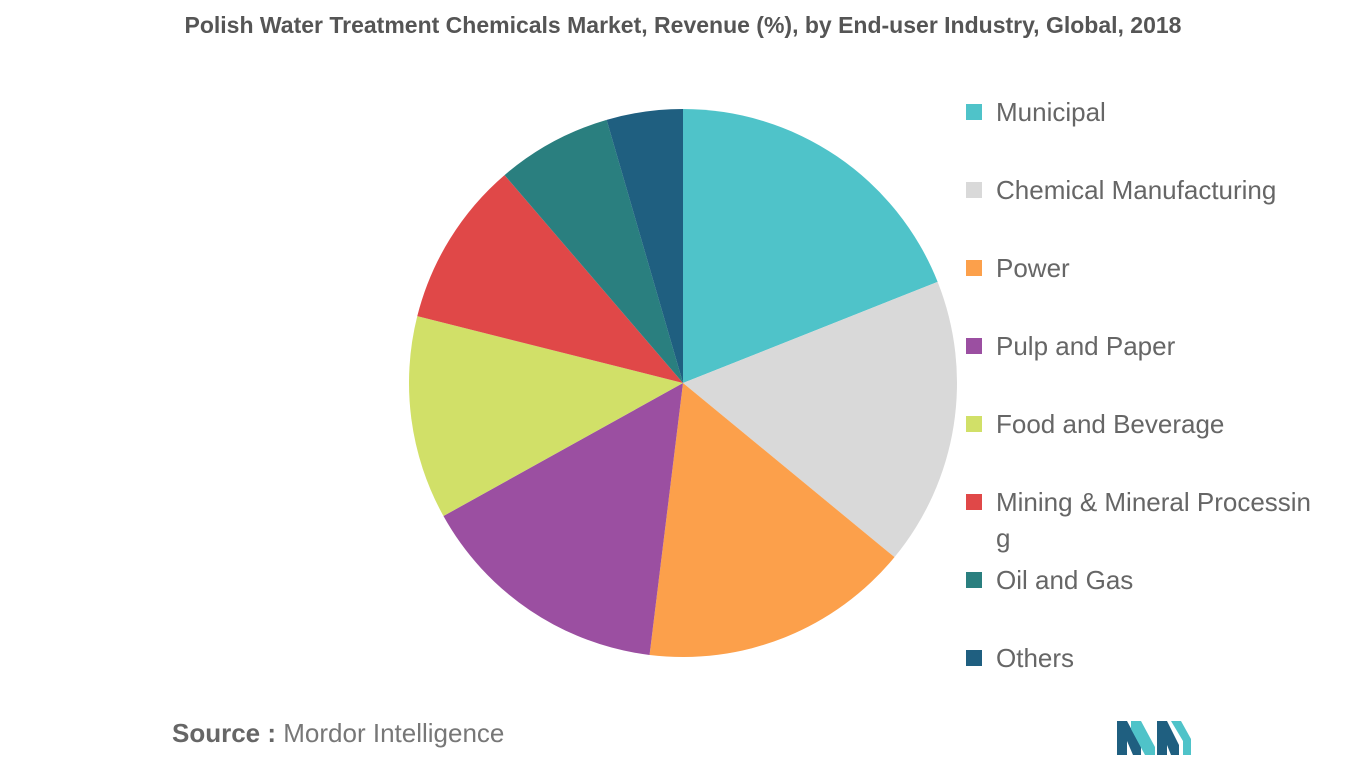 The image size is (1366, 768). I want to click on legend-label: Mining & Mineral Processing, so click(1154, 520).